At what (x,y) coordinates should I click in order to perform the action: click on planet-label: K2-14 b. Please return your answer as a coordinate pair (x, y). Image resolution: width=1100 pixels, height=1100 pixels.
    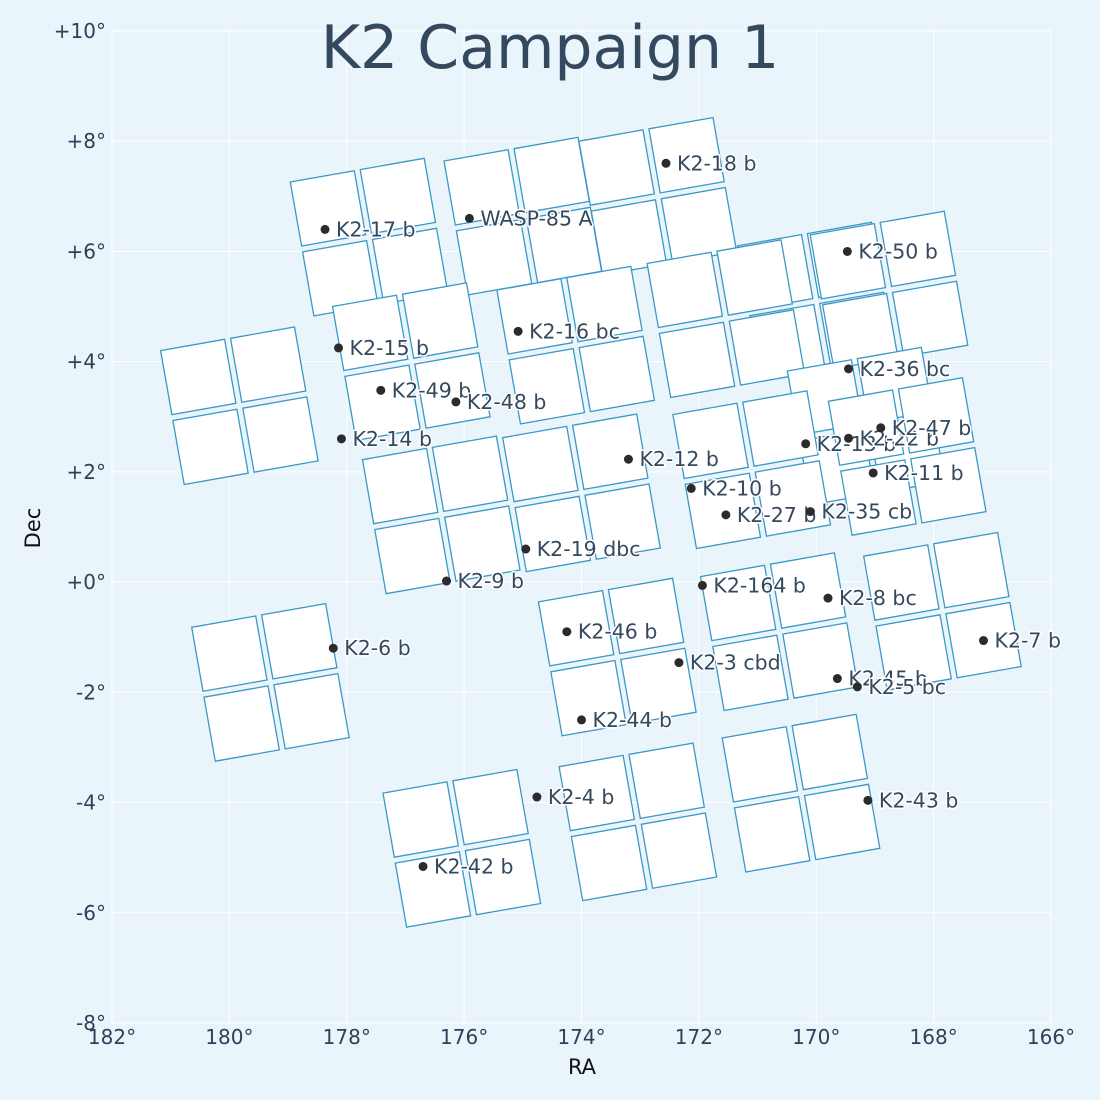
    Looking at the image, I should click on (392, 439).